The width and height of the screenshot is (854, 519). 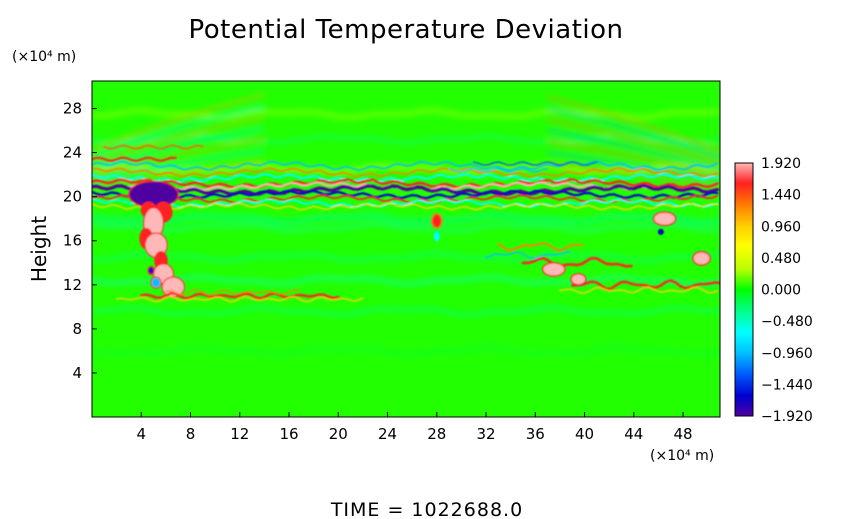 I want to click on y-tick-label: 16, so click(x=72, y=241).